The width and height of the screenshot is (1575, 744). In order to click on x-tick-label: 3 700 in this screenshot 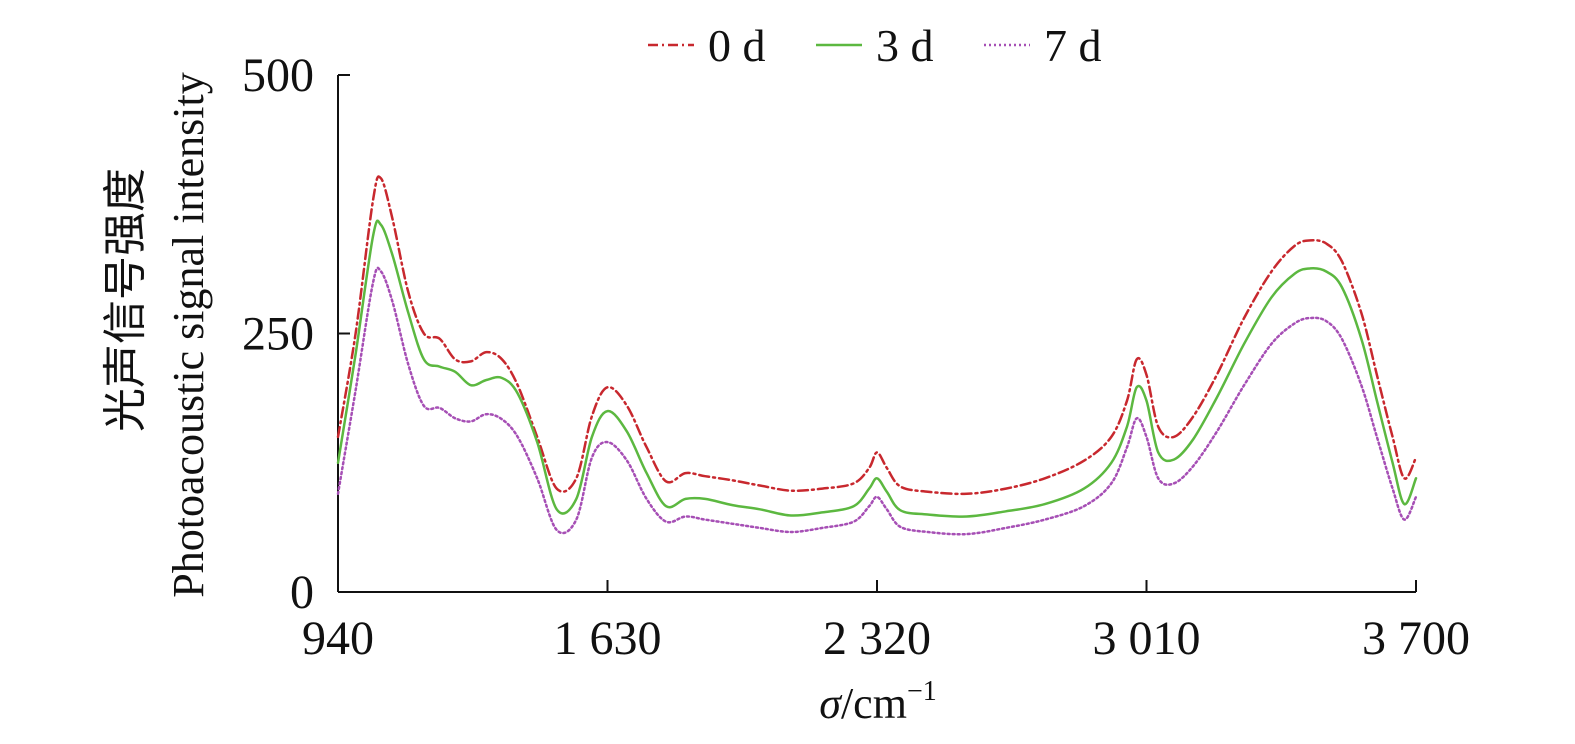, I will do `click(1416, 638)`.